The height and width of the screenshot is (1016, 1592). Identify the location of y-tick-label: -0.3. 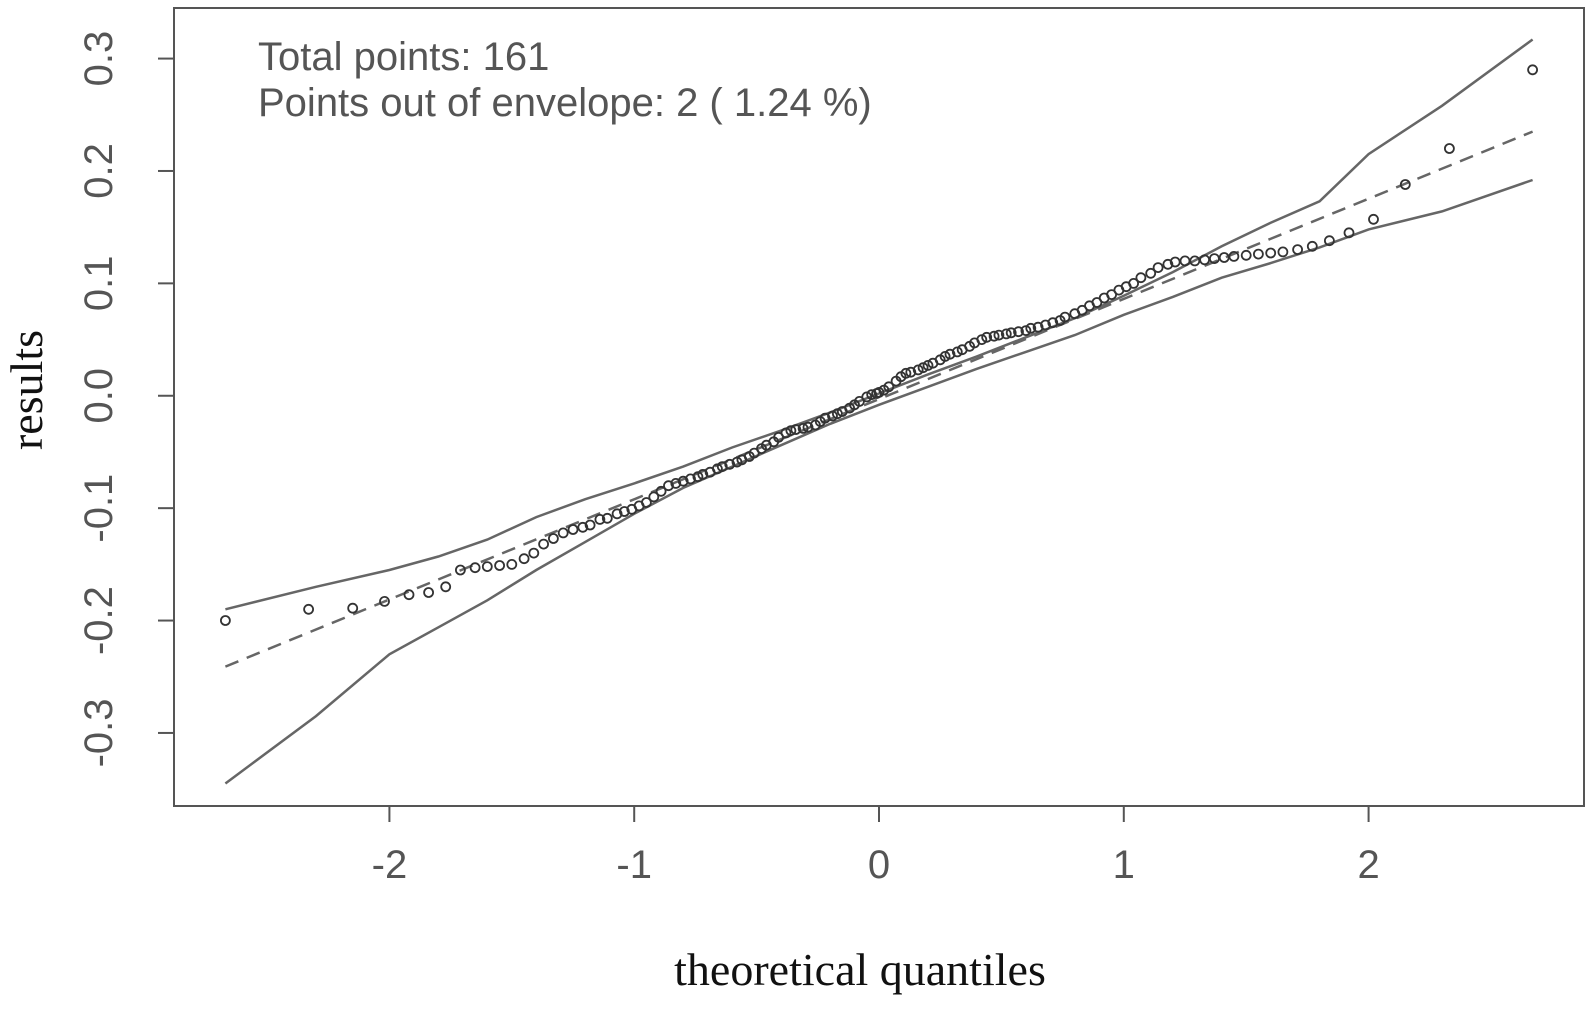
(99, 732).